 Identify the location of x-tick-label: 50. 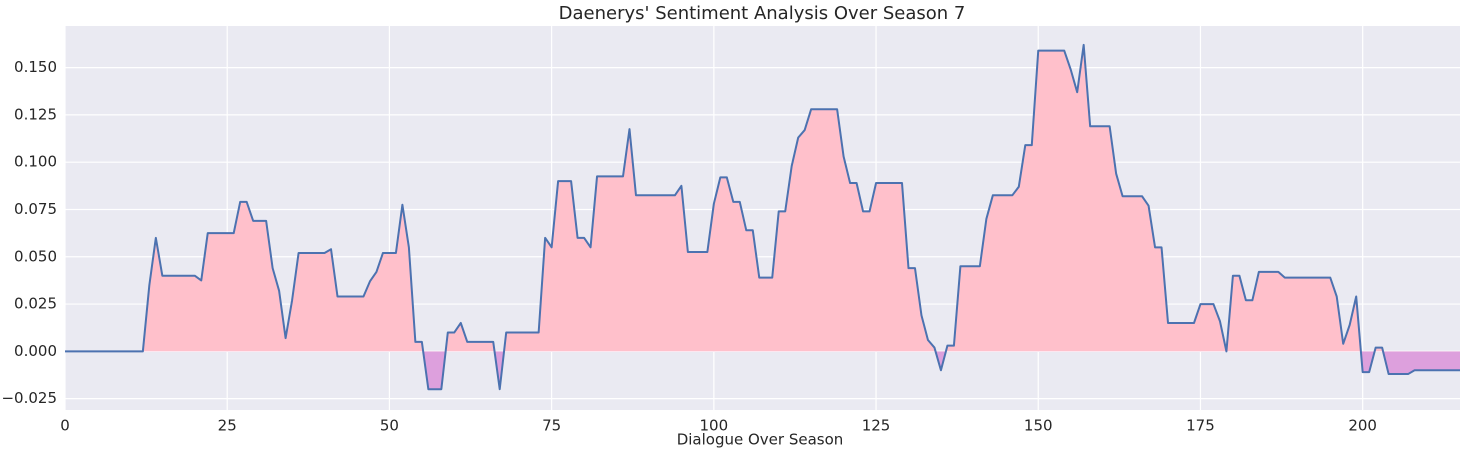
(389, 426).